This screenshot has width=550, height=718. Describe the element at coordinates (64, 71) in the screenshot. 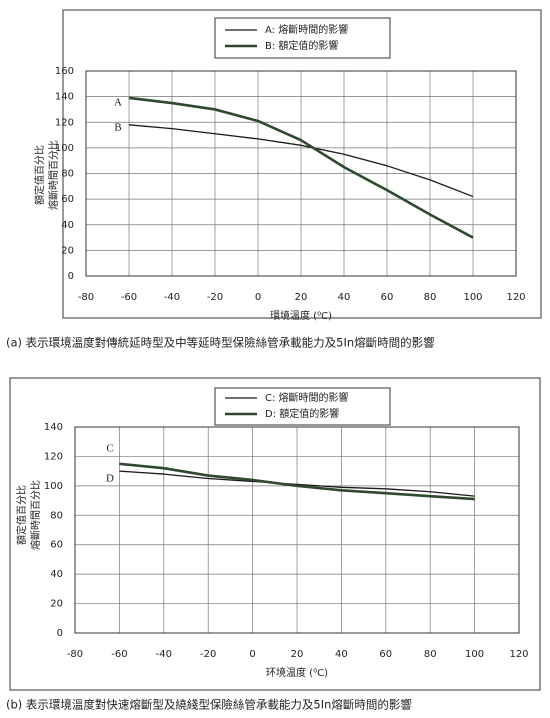

I see `y-tick-label: 160` at that location.